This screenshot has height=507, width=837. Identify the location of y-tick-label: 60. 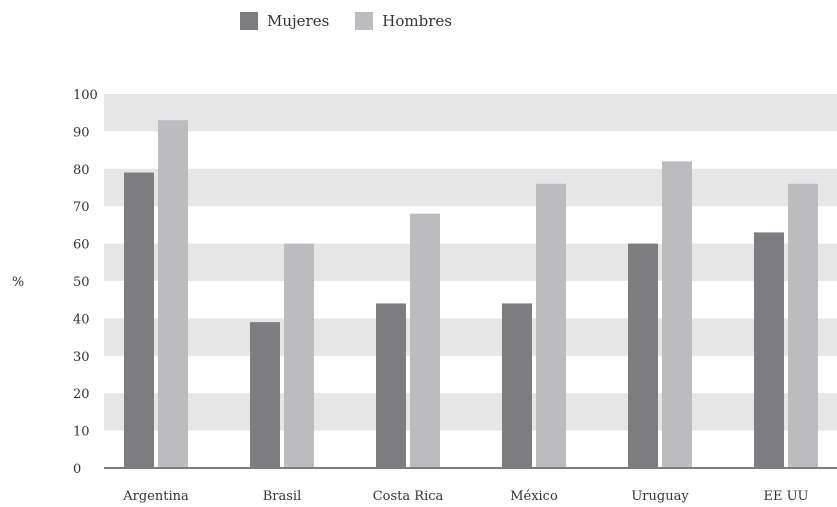
(81, 245).